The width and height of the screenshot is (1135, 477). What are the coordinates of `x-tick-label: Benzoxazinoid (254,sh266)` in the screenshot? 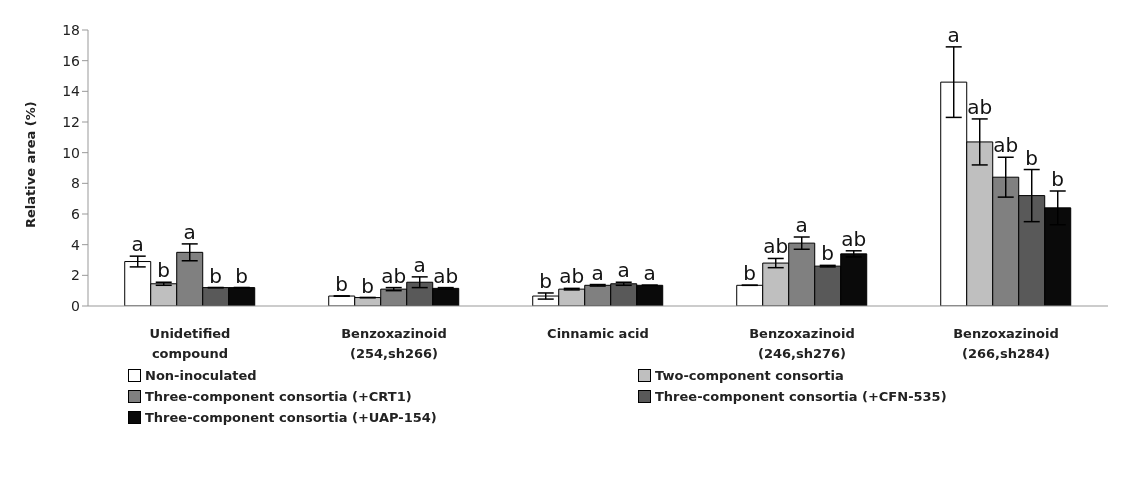 It's located at (394, 343).